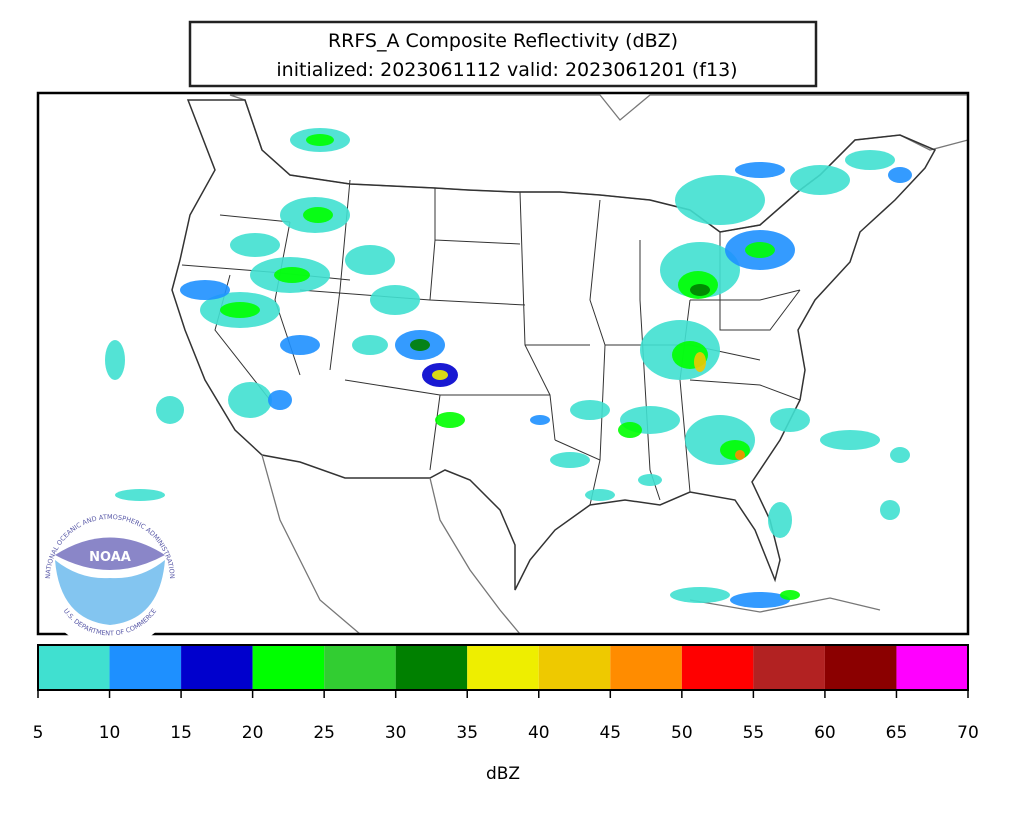 This screenshot has height=819, width=1013. What do you see at coordinates (897, 733) in the screenshot?
I see `tick-label: 65` at bounding box center [897, 733].